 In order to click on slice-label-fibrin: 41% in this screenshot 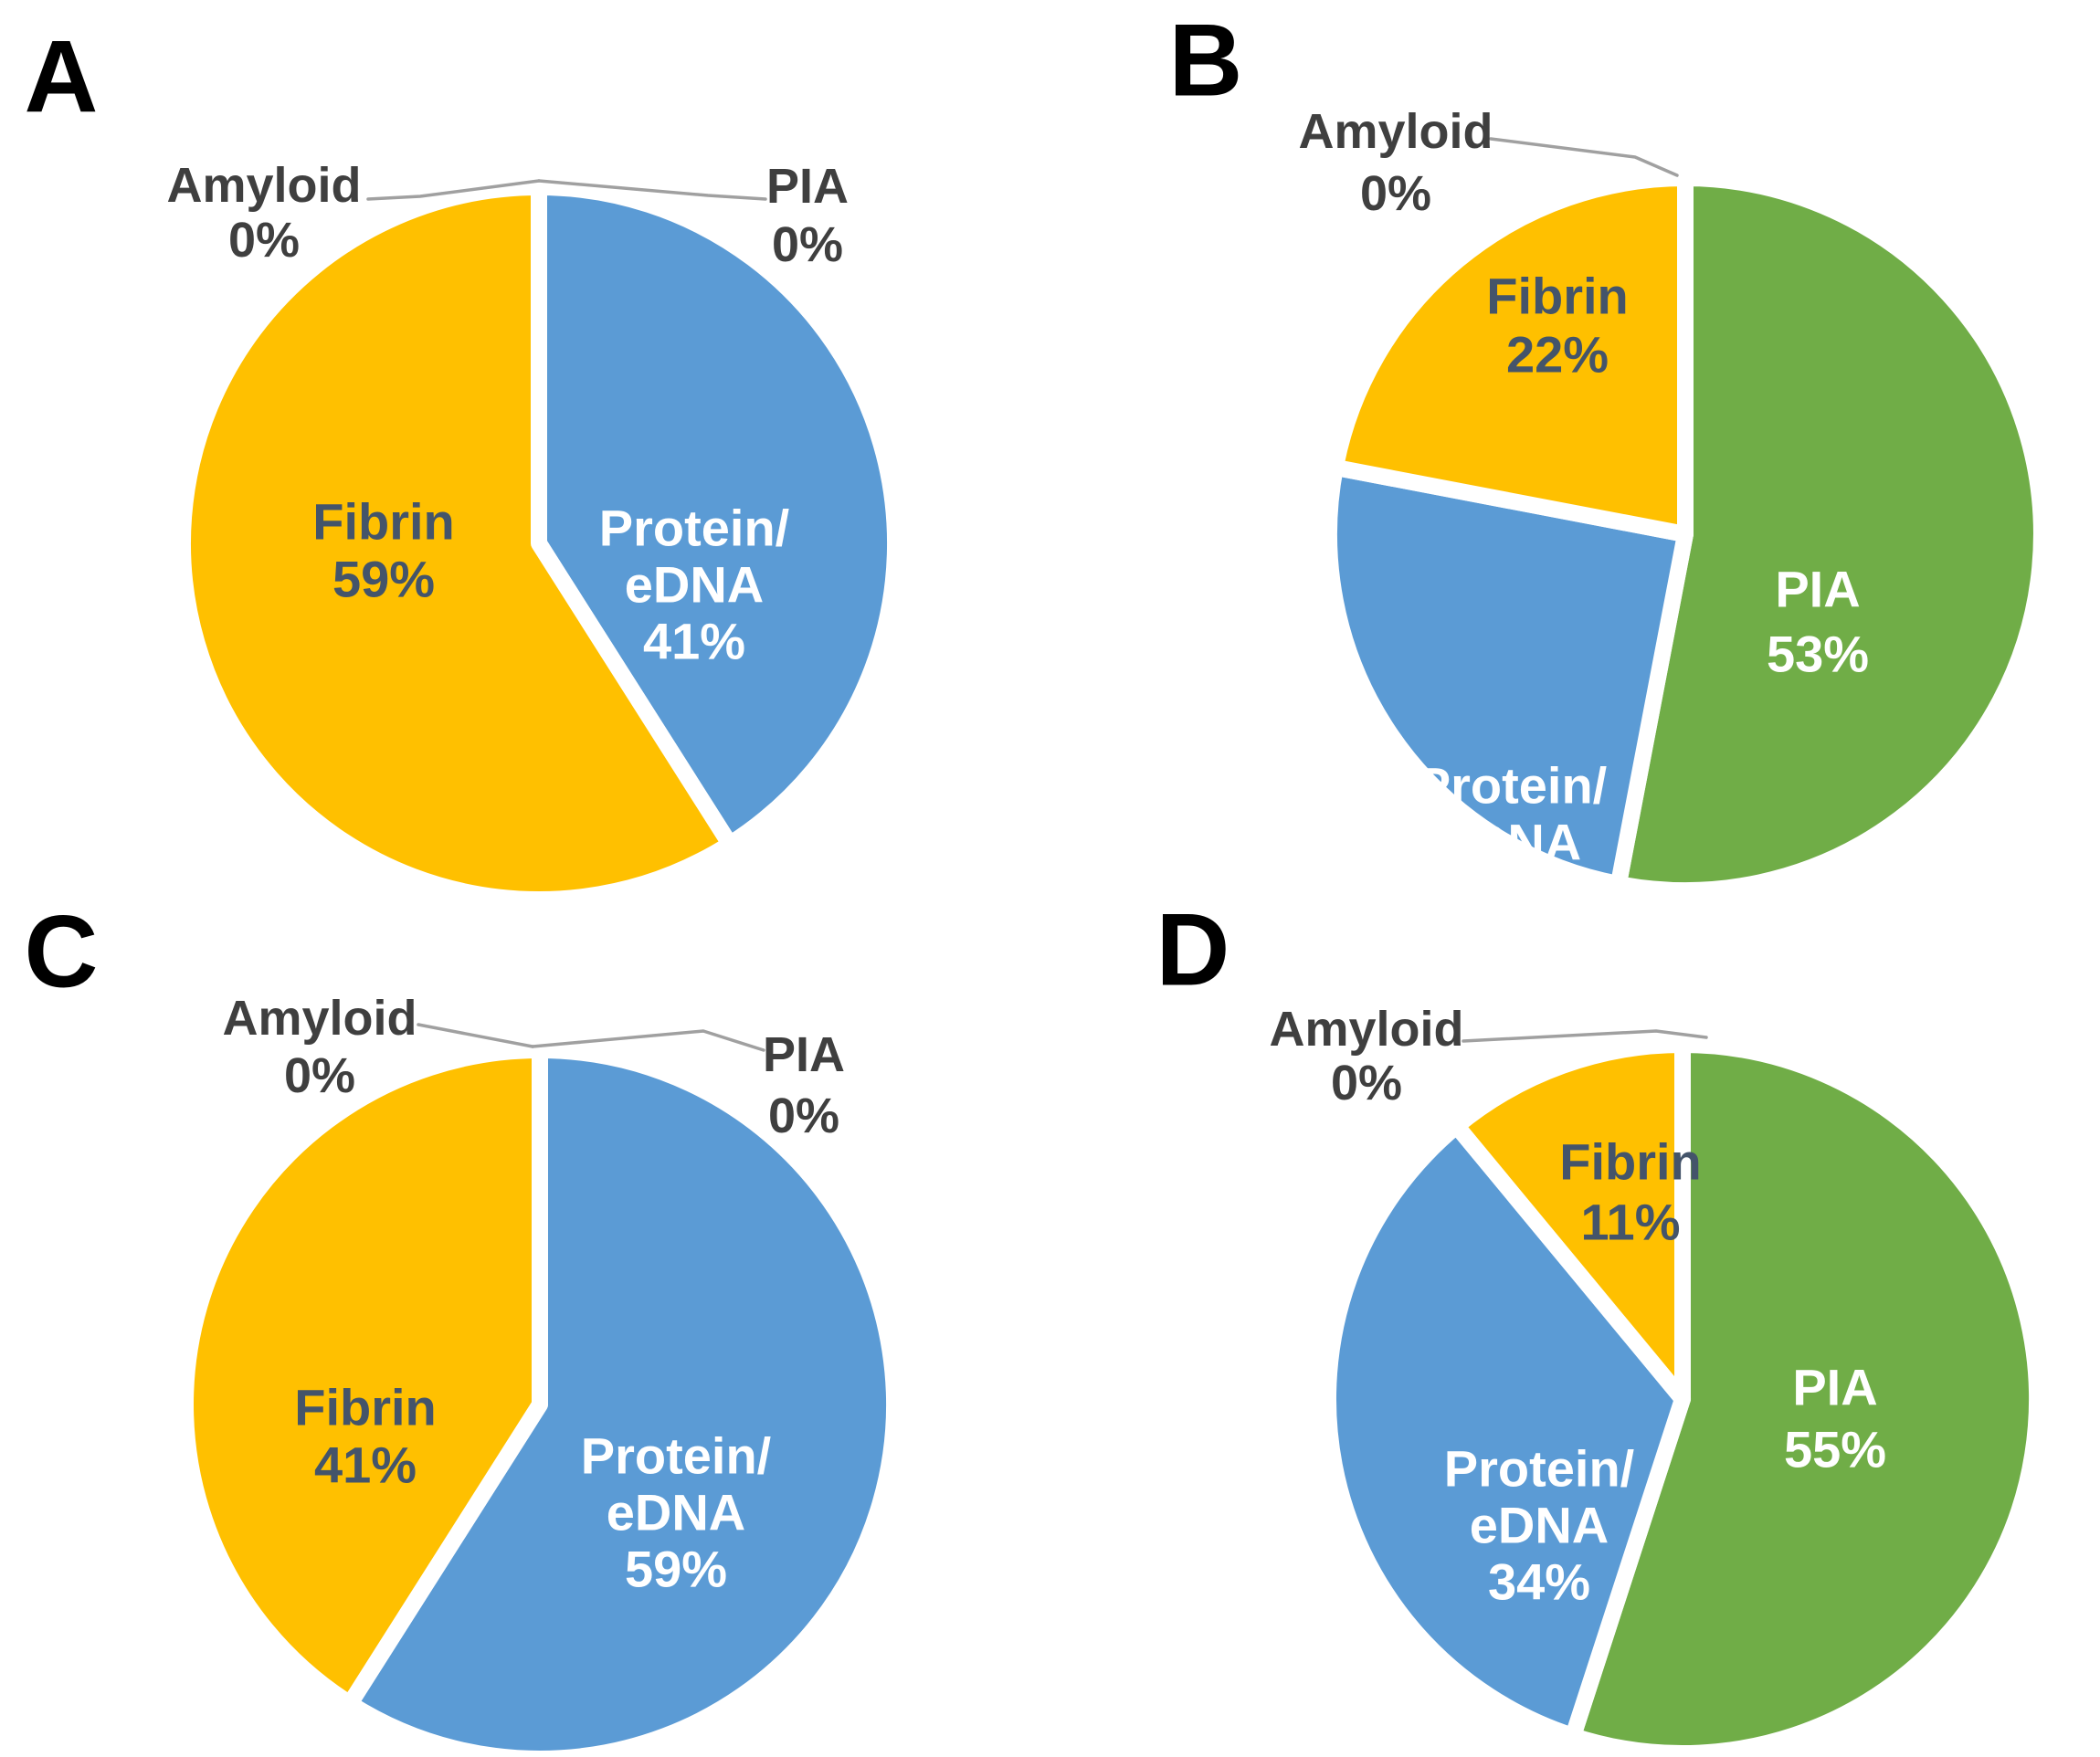, I will do `click(365, 1465)`.